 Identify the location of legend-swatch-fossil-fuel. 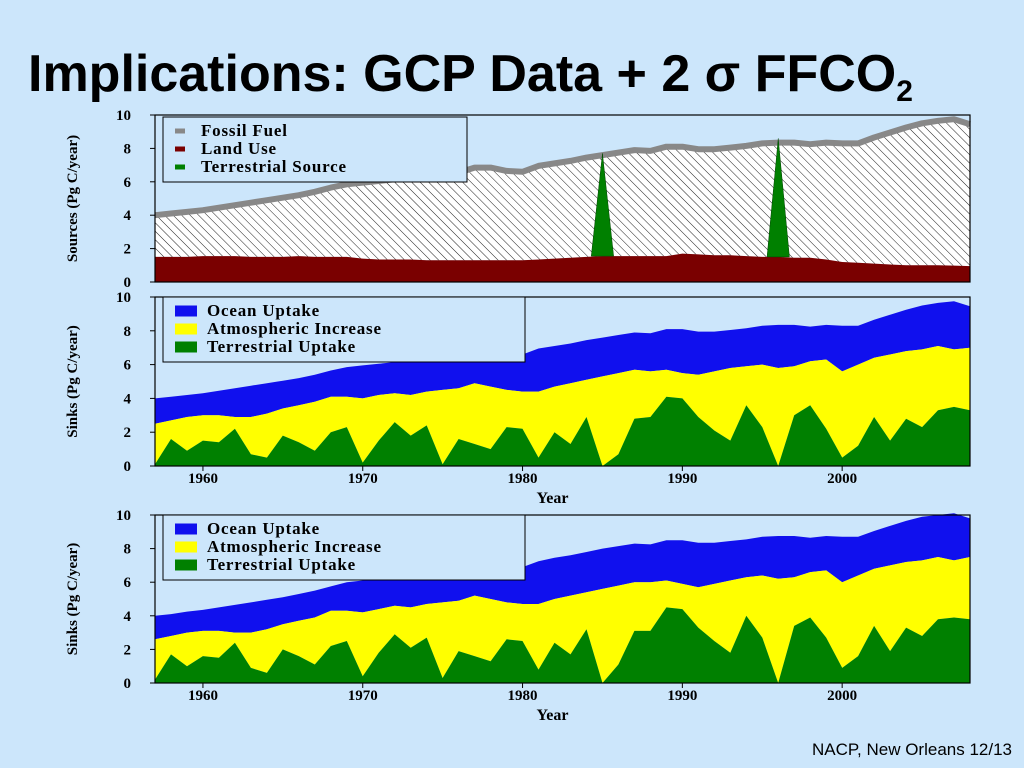
(180, 131).